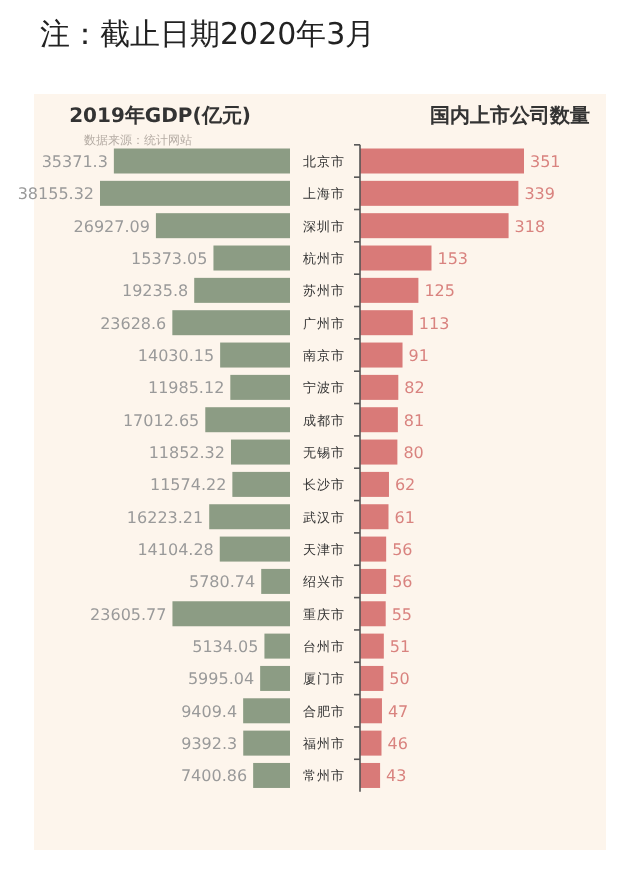 The height and width of the screenshot is (894, 640). What do you see at coordinates (221, 679) in the screenshot?
I see `data-label: 5995.04` at bounding box center [221, 679].